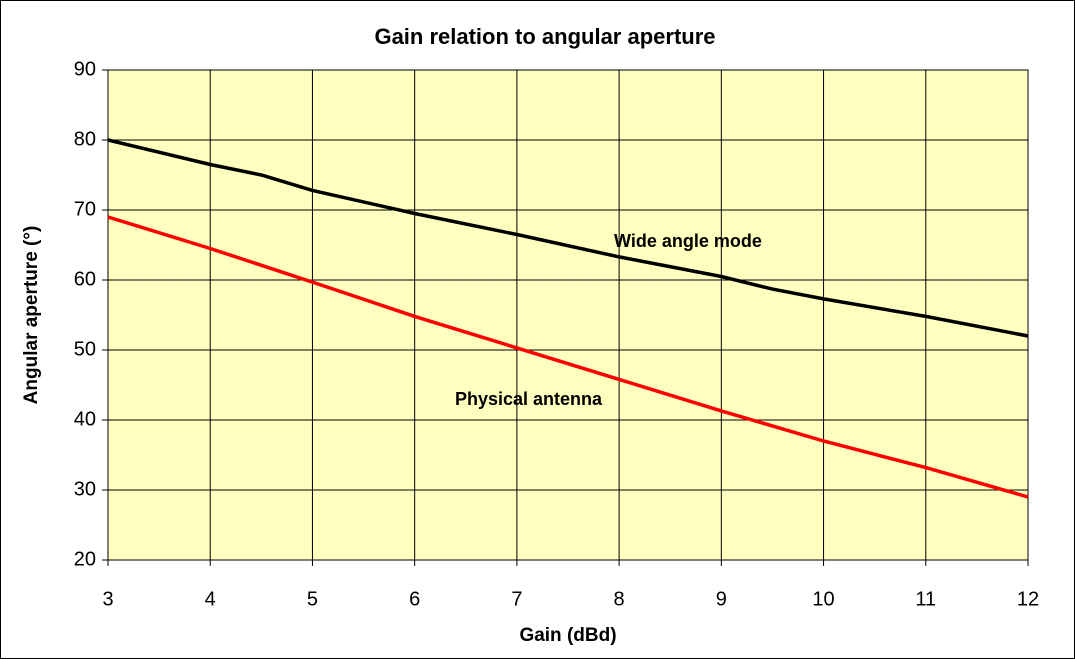  I want to click on y-tick-label: 40, so click(85, 419).